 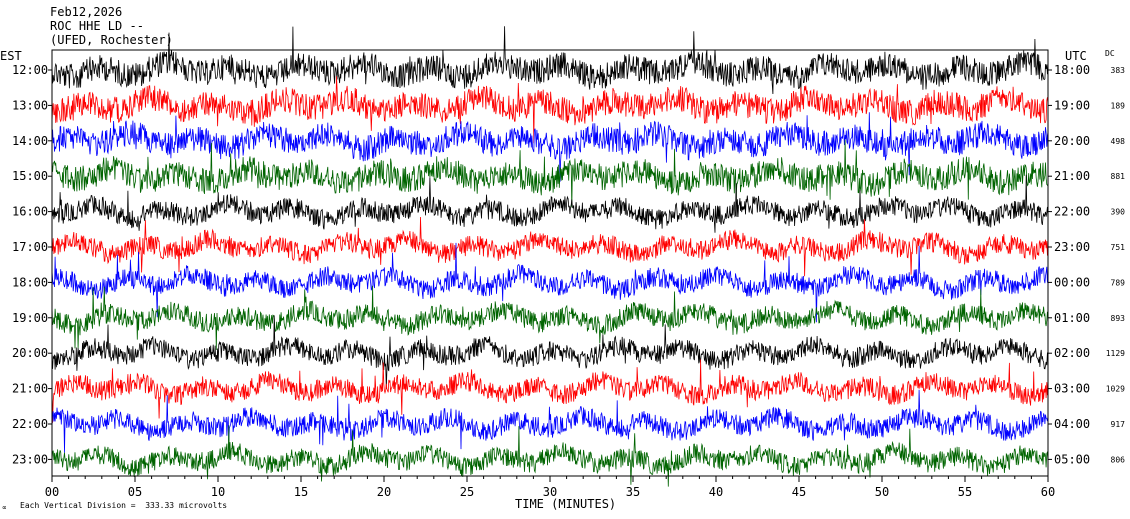 I want to click on x-axis-title: TIME (MINUTES), so click(x=566, y=504).